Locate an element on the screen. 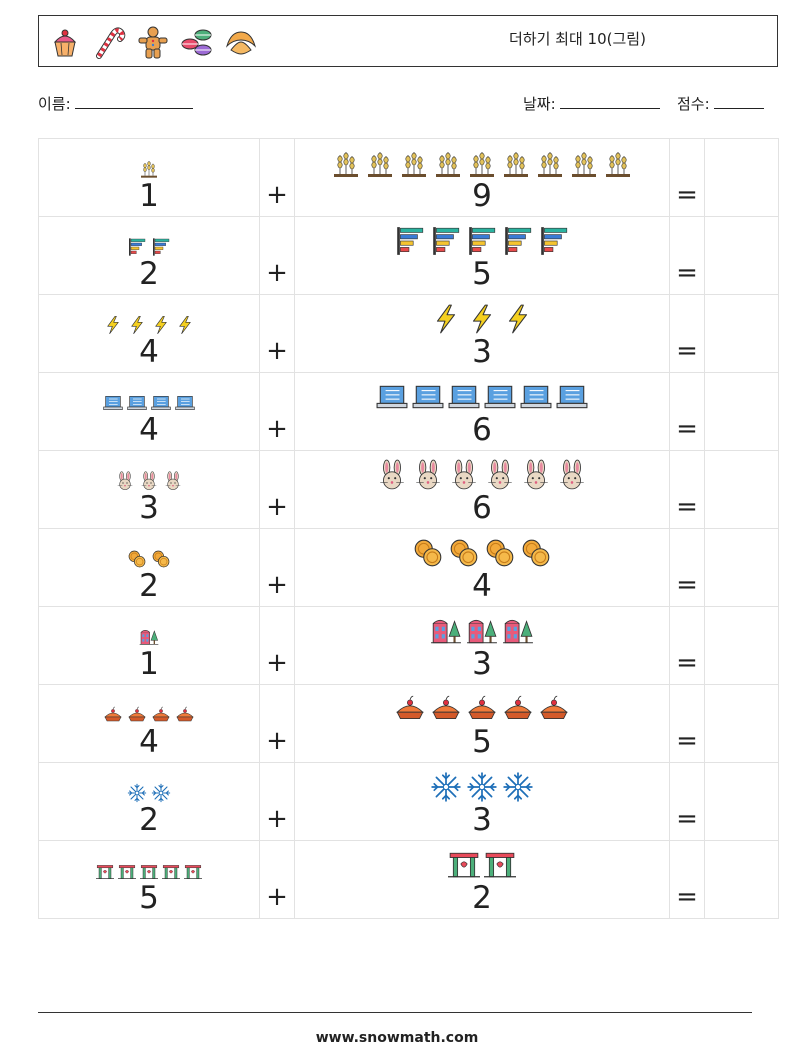 This screenshot has height=1053, width=794. addend-b: 4 is located at coordinates (482, 586).